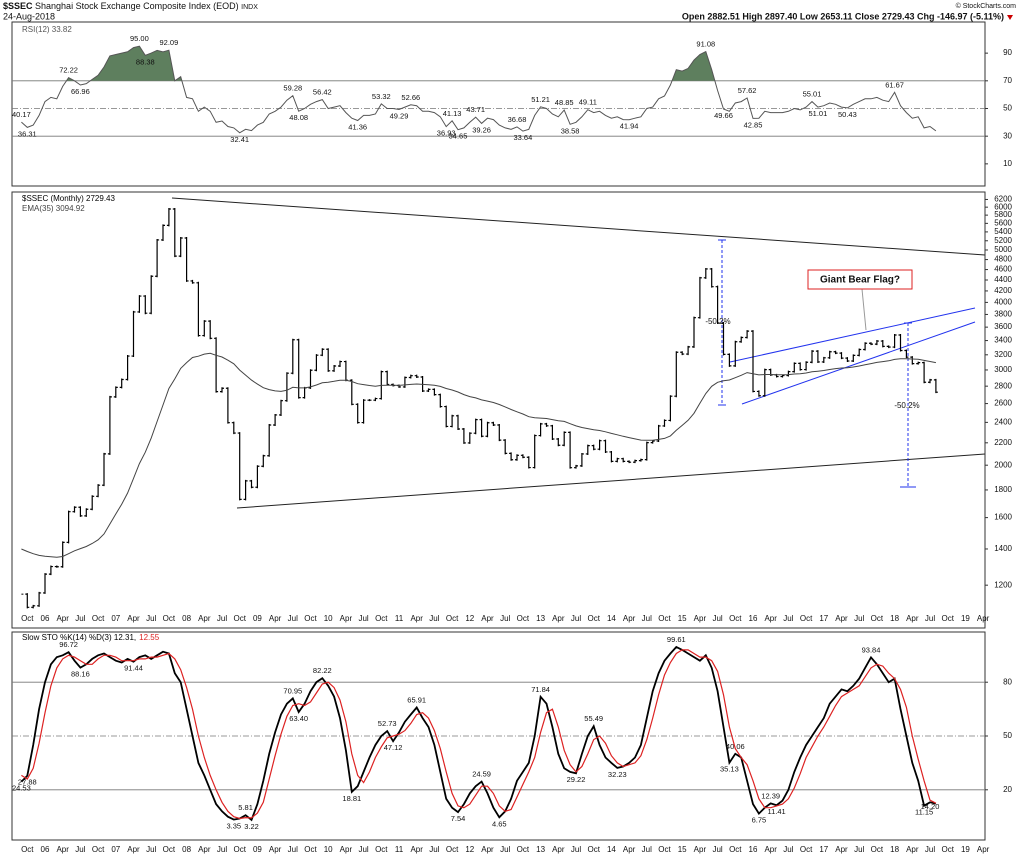 This screenshot has height=856, width=1024. What do you see at coordinates (593, 718) in the screenshot?
I see `data-label: 55.49` at bounding box center [593, 718].